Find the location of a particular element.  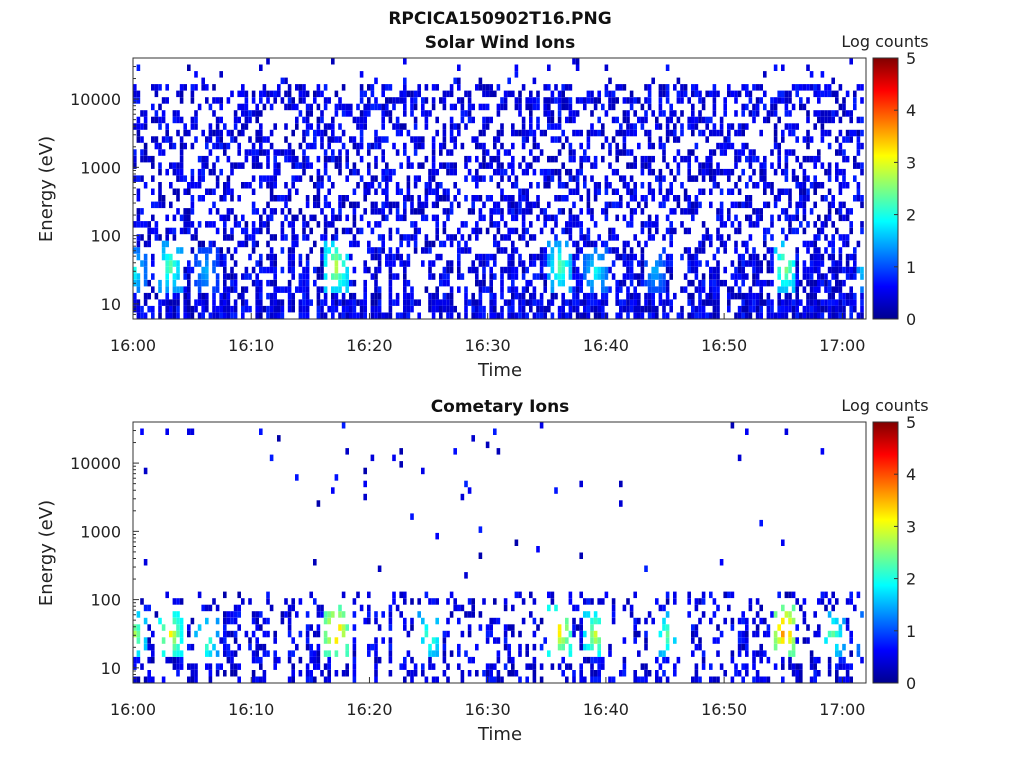

x-tick-label: 16:50 is located at coordinates (724, 709).